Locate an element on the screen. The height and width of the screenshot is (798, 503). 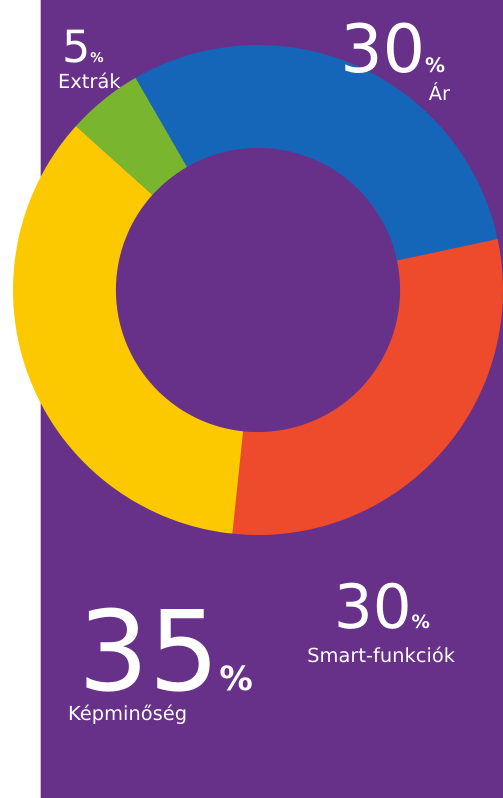
slice-label: Ár is located at coordinates (439, 91).